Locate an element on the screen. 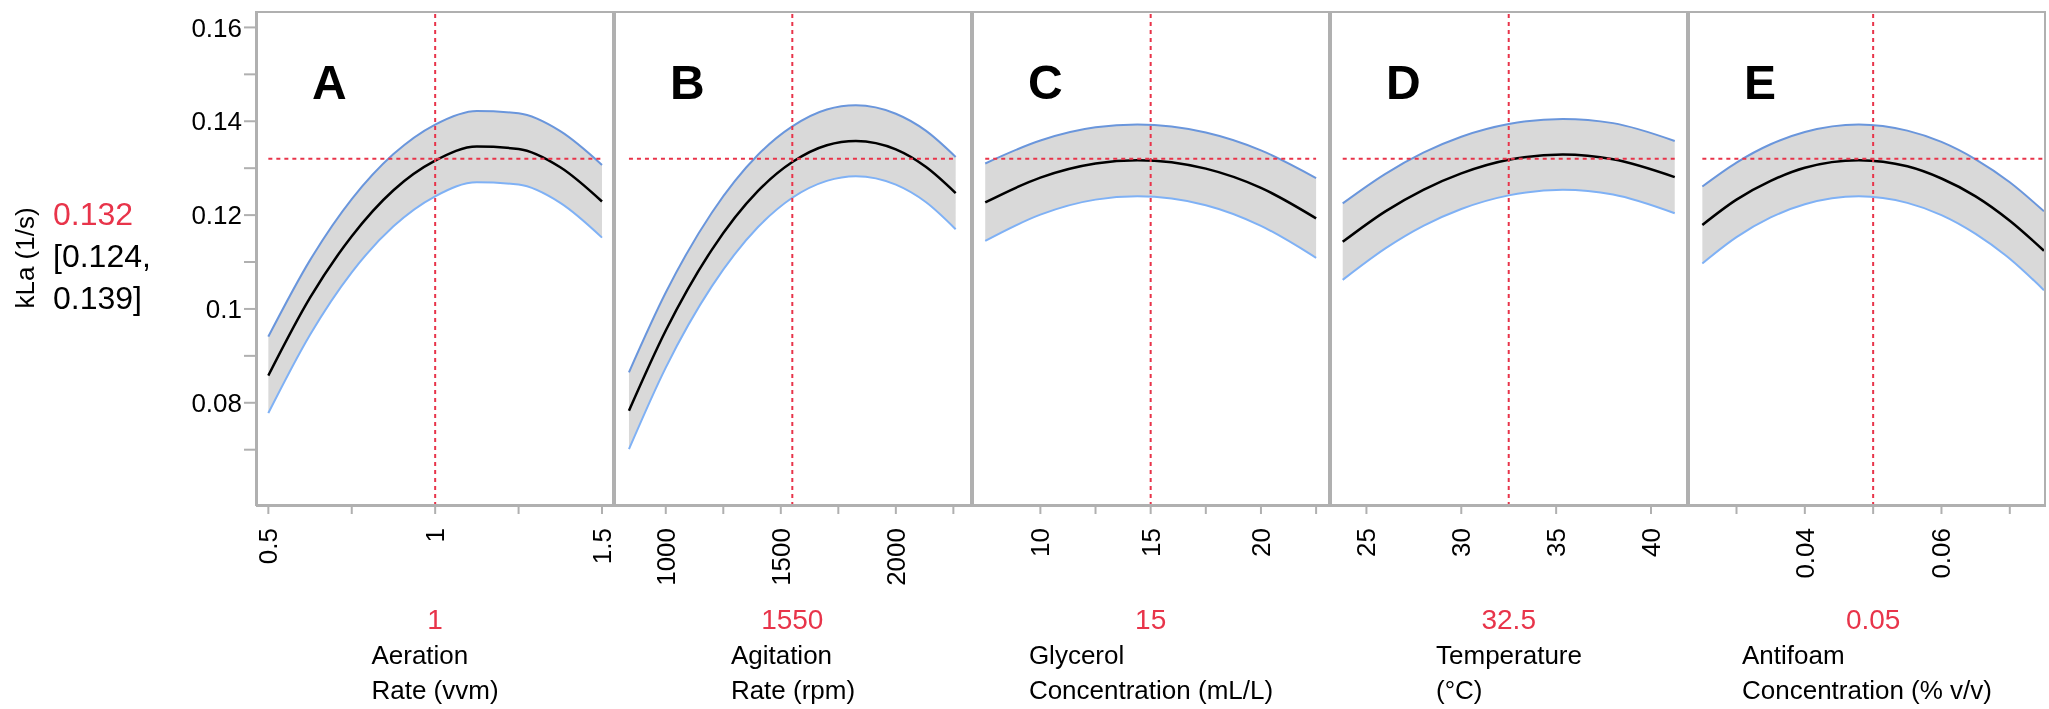 This screenshot has height=709, width=2049. text: B is located at coordinates (687, 83).